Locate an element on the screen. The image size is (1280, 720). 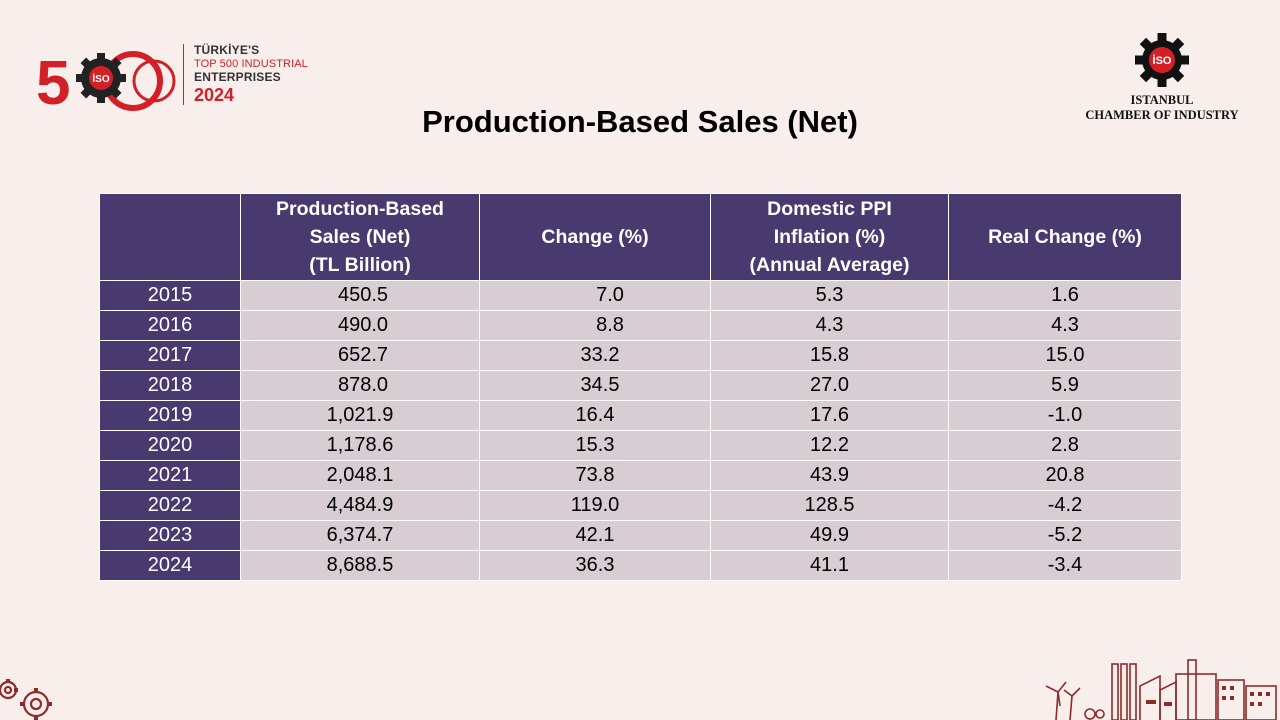
gear-icon: İSO is located at coordinates (101, 78).